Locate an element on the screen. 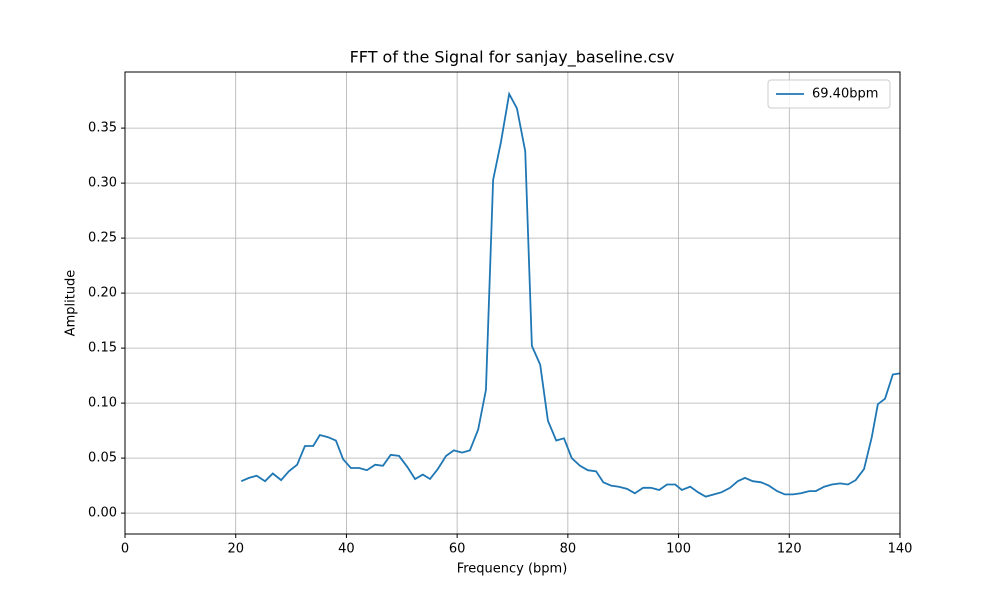 The height and width of the screenshot is (600, 1000). x-tick-label: 140 is located at coordinates (900, 549).